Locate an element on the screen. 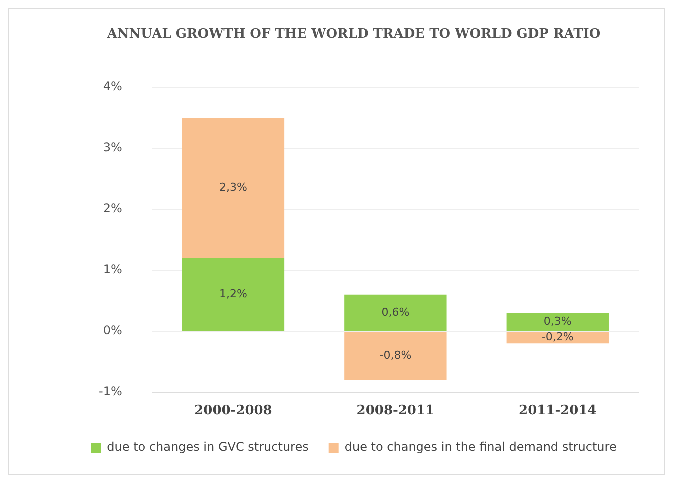 The width and height of the screenshot is (679, 485). x-tick-label: 2008-2011 is located at coordinates (395, 411).